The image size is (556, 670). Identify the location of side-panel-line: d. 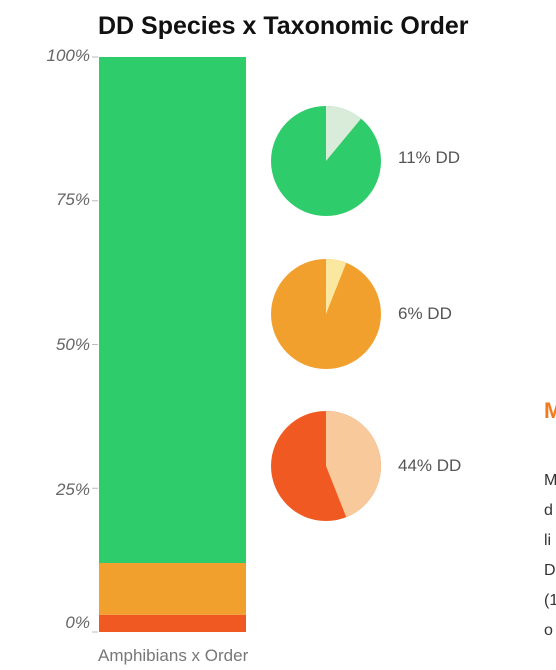
(548, 510).